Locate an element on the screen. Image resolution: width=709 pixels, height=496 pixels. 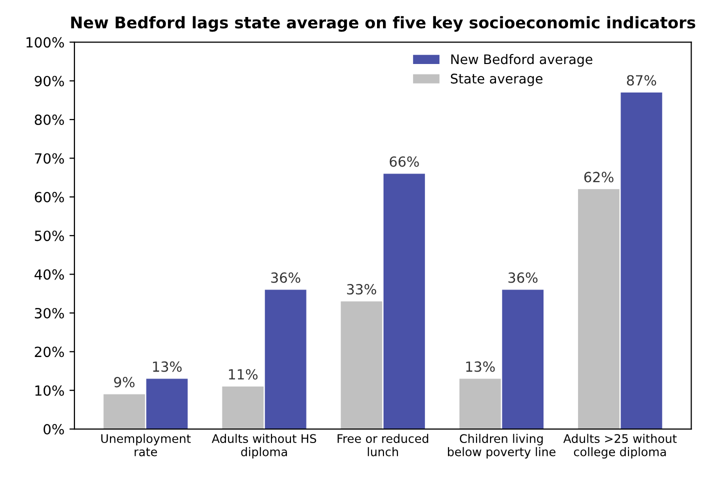
data-label: 66% is located at coordinates (404, 161).